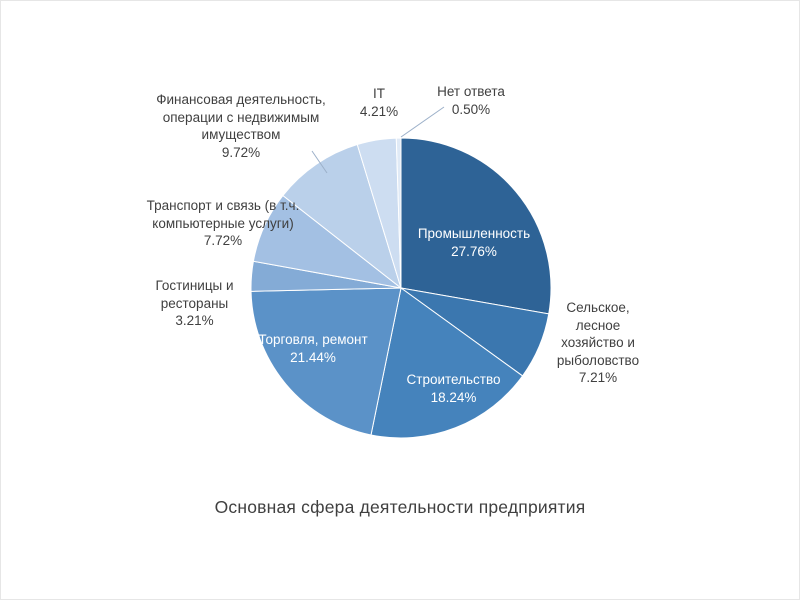 This screenshot has height=600, width=800. Describe the element at coordinates (598, 378) in the screenshot. I see `slice-pct: 7.21%` at that location.